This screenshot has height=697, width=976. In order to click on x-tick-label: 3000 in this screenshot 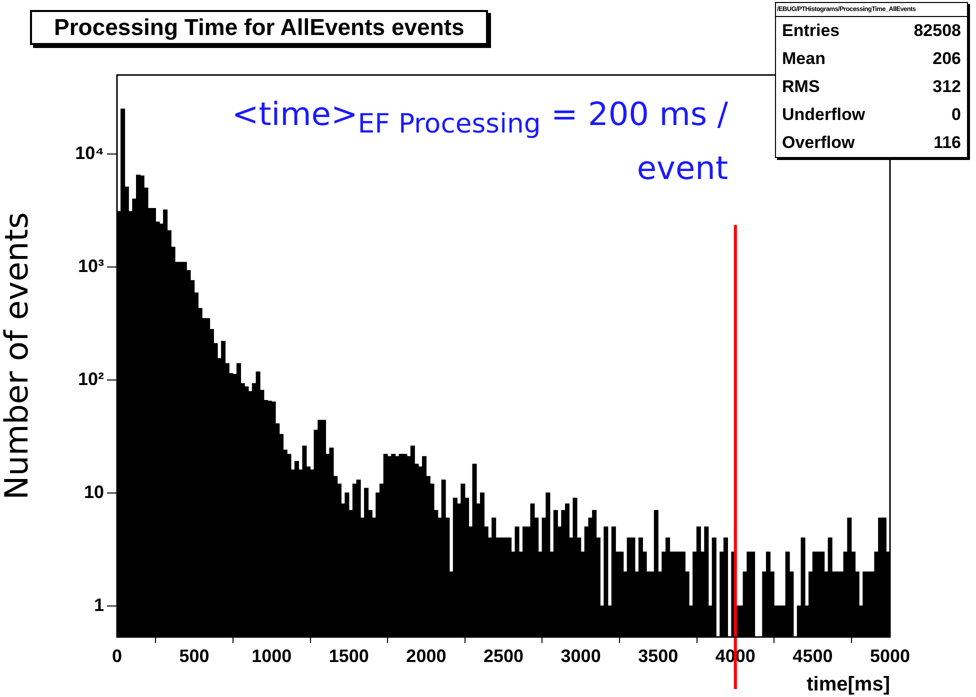, I will do `click(580, 656)`.